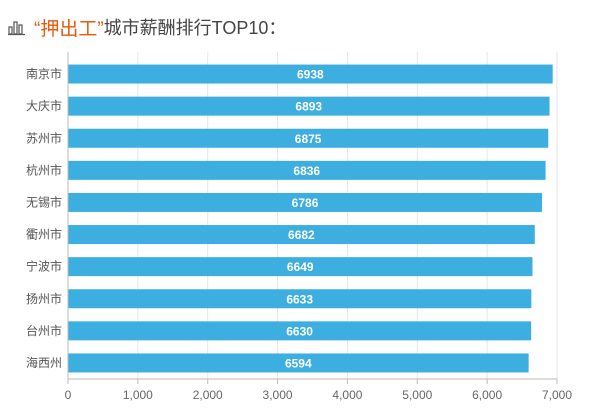 Image resolution: width=599 pixels, height=416 pixels. Describe the element at coordinates (44, 169) in the screenshot. I see `category-label: 杭州市` at that location.